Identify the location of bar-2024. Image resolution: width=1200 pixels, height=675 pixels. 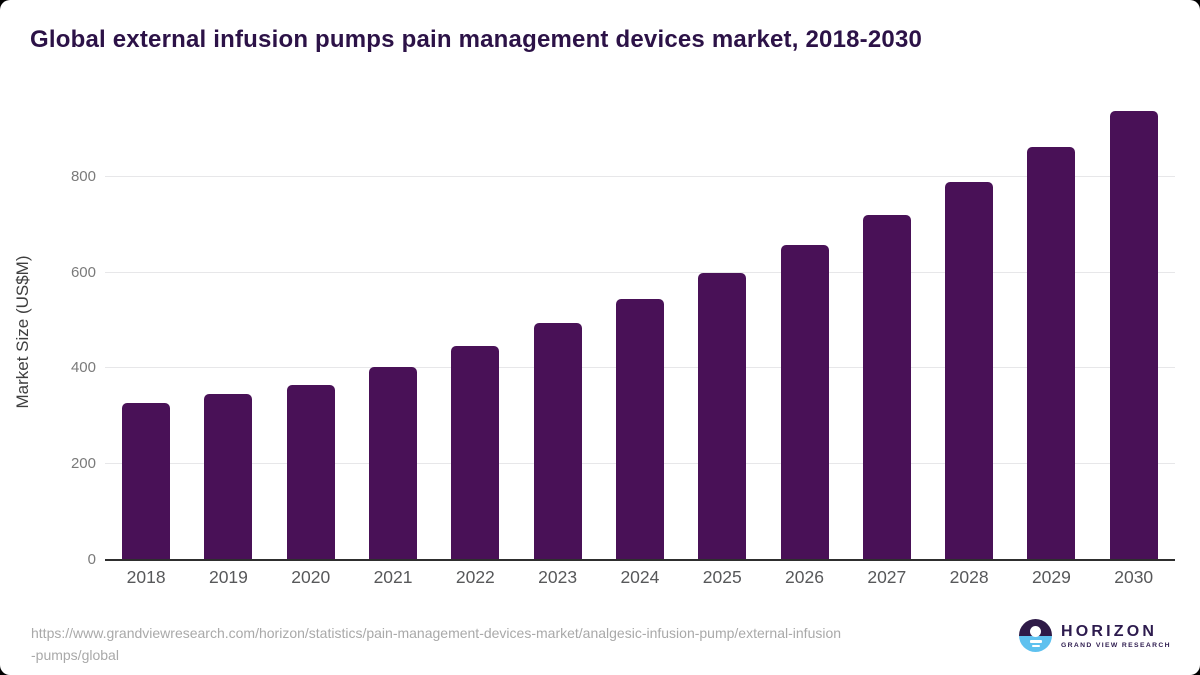
(639, 429).